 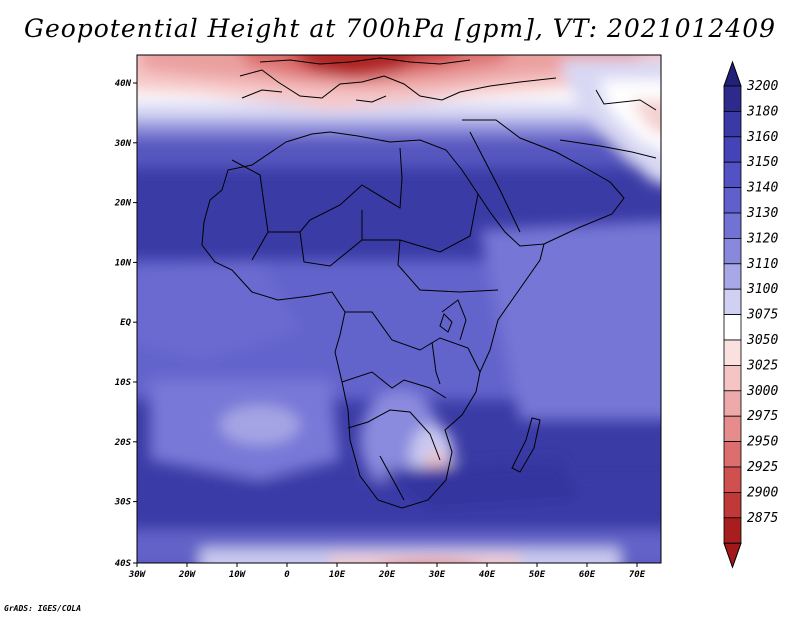 What do you see at coordinates (123, 383) in the screenshot?
I see `y-tick-label: 10S` at bounding box center [123, 383].